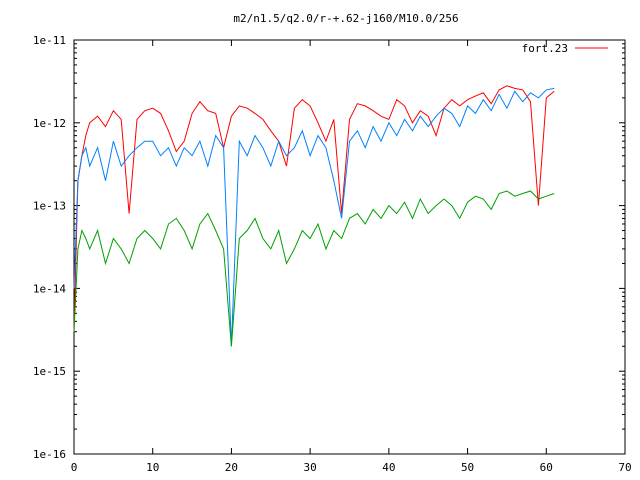 The image size is (640, 480). I want to click on legend: fort.23, so click(565, 48).